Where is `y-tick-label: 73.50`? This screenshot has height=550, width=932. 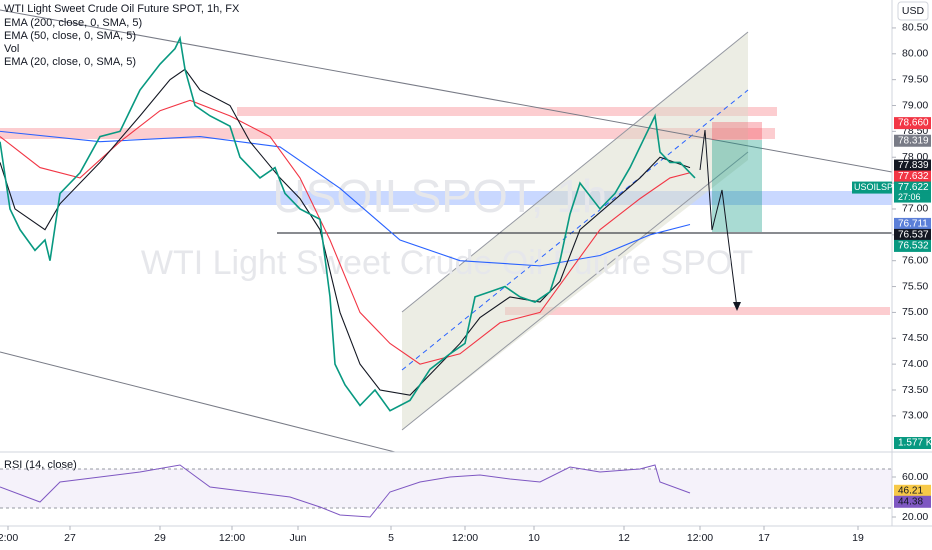
y-tick-label: 73.50 is located at coordinates (915, 390).